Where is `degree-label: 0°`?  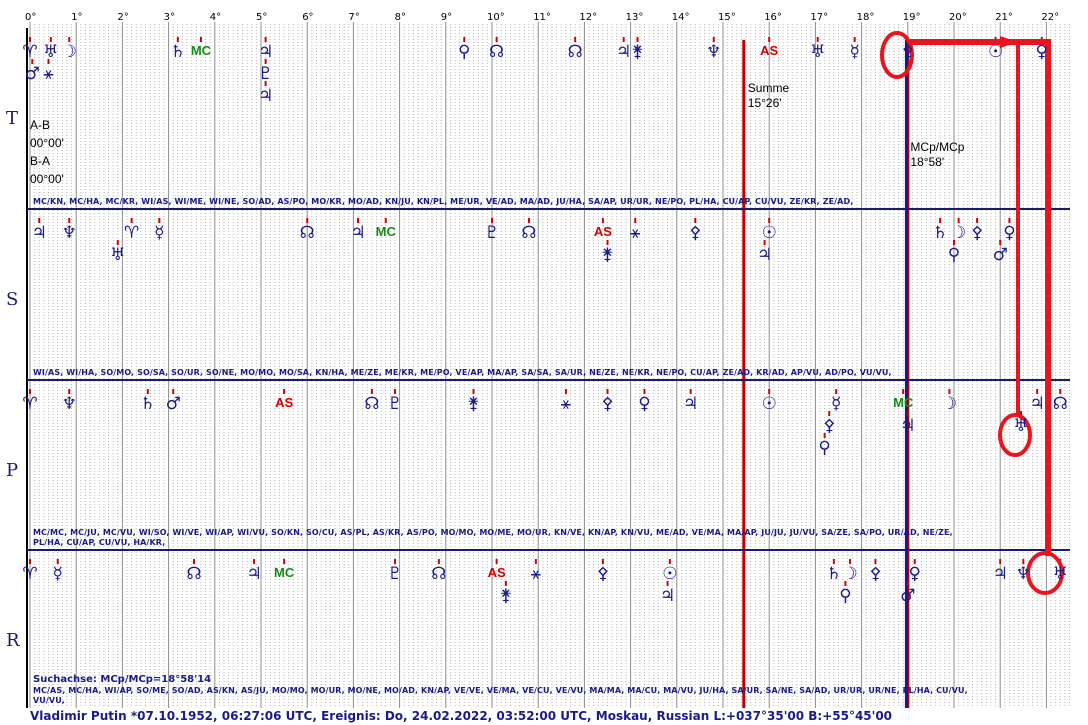
degree-label: 0° is located at coordinates (31, 17).